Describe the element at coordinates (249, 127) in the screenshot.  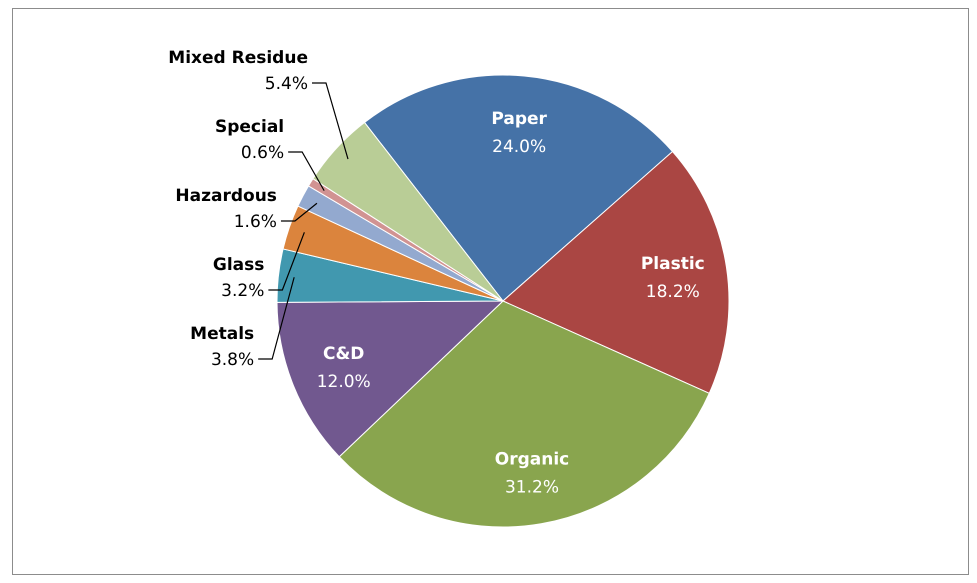
I see `slice-label: Special` at that location.